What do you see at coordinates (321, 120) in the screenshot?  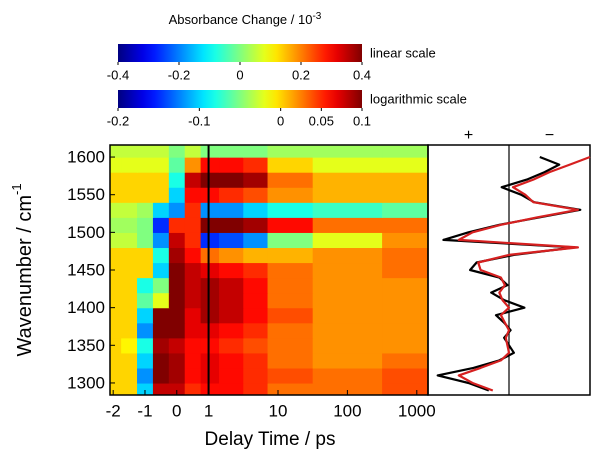 I see `colorbar-tick-label: 0.05` at bounding box center [321, 120].